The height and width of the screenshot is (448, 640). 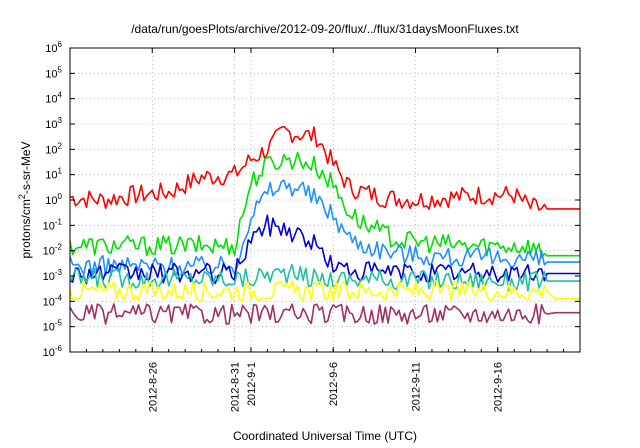 What do you see at coordinates (22, 196) in the screenshot?
I see `y-axis-label-sup: 2` at bounding box center [22, 196].